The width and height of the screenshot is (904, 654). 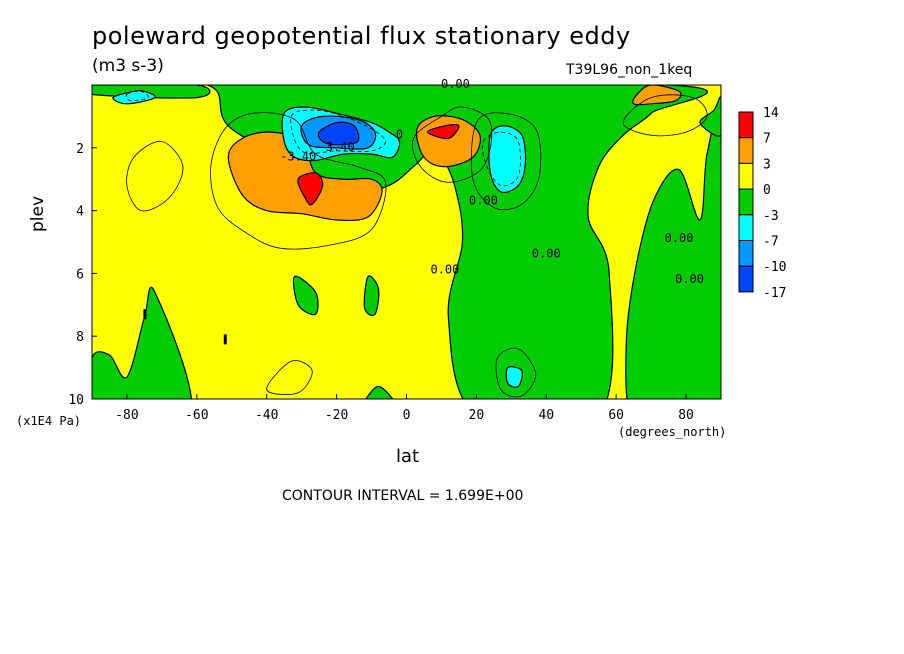 What do you see at coordinates (774, 293) in the screenshot?
I see `legend-level-label: -17` at bounding box center [774, 293].